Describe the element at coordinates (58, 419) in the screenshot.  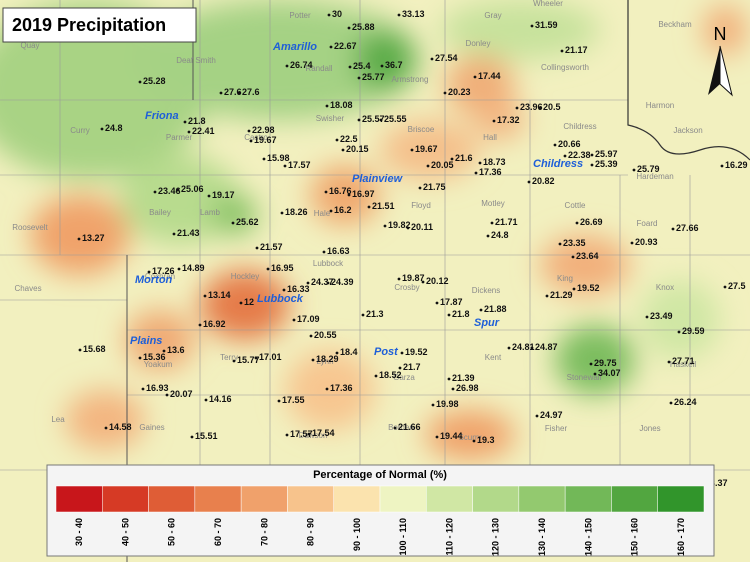
I see `county-label: Lea` at that location.